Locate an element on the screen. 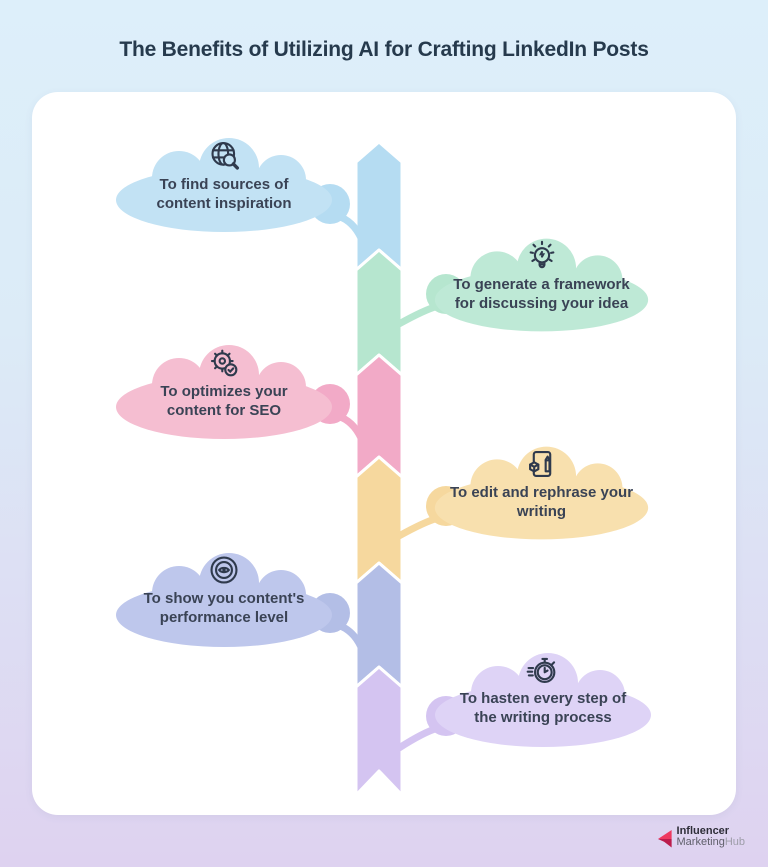 This screenshot has height=867, width=768. gear-check-icon is located at coordinates (224, 363).